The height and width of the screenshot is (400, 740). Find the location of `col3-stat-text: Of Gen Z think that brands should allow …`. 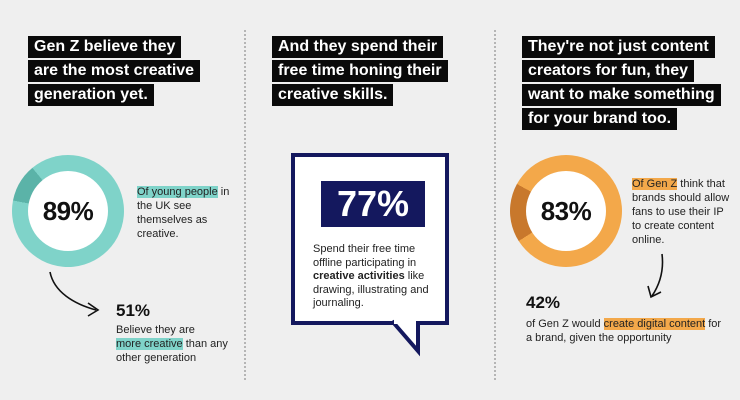

col3-stat-text: Of Gen Z think that brands should allow … is located at coordinates (682, 212).